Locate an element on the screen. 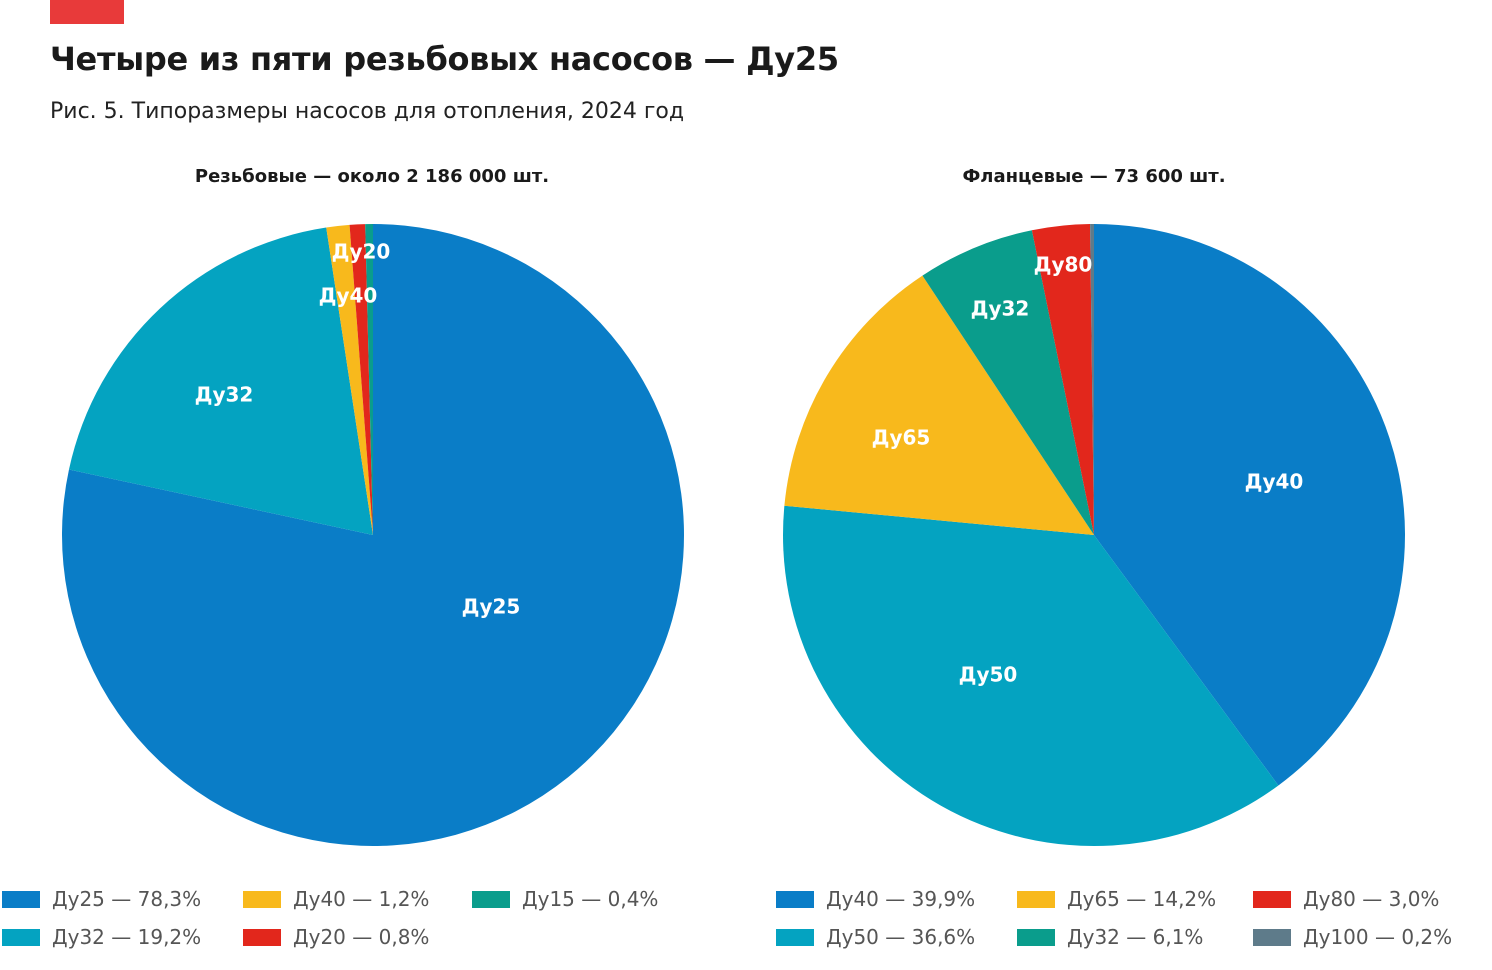 The width and height of the screenshot is (1492, 970). legend-item-0-Ду32: Ду32 — 19,2% is located at coordinates (101, 937).